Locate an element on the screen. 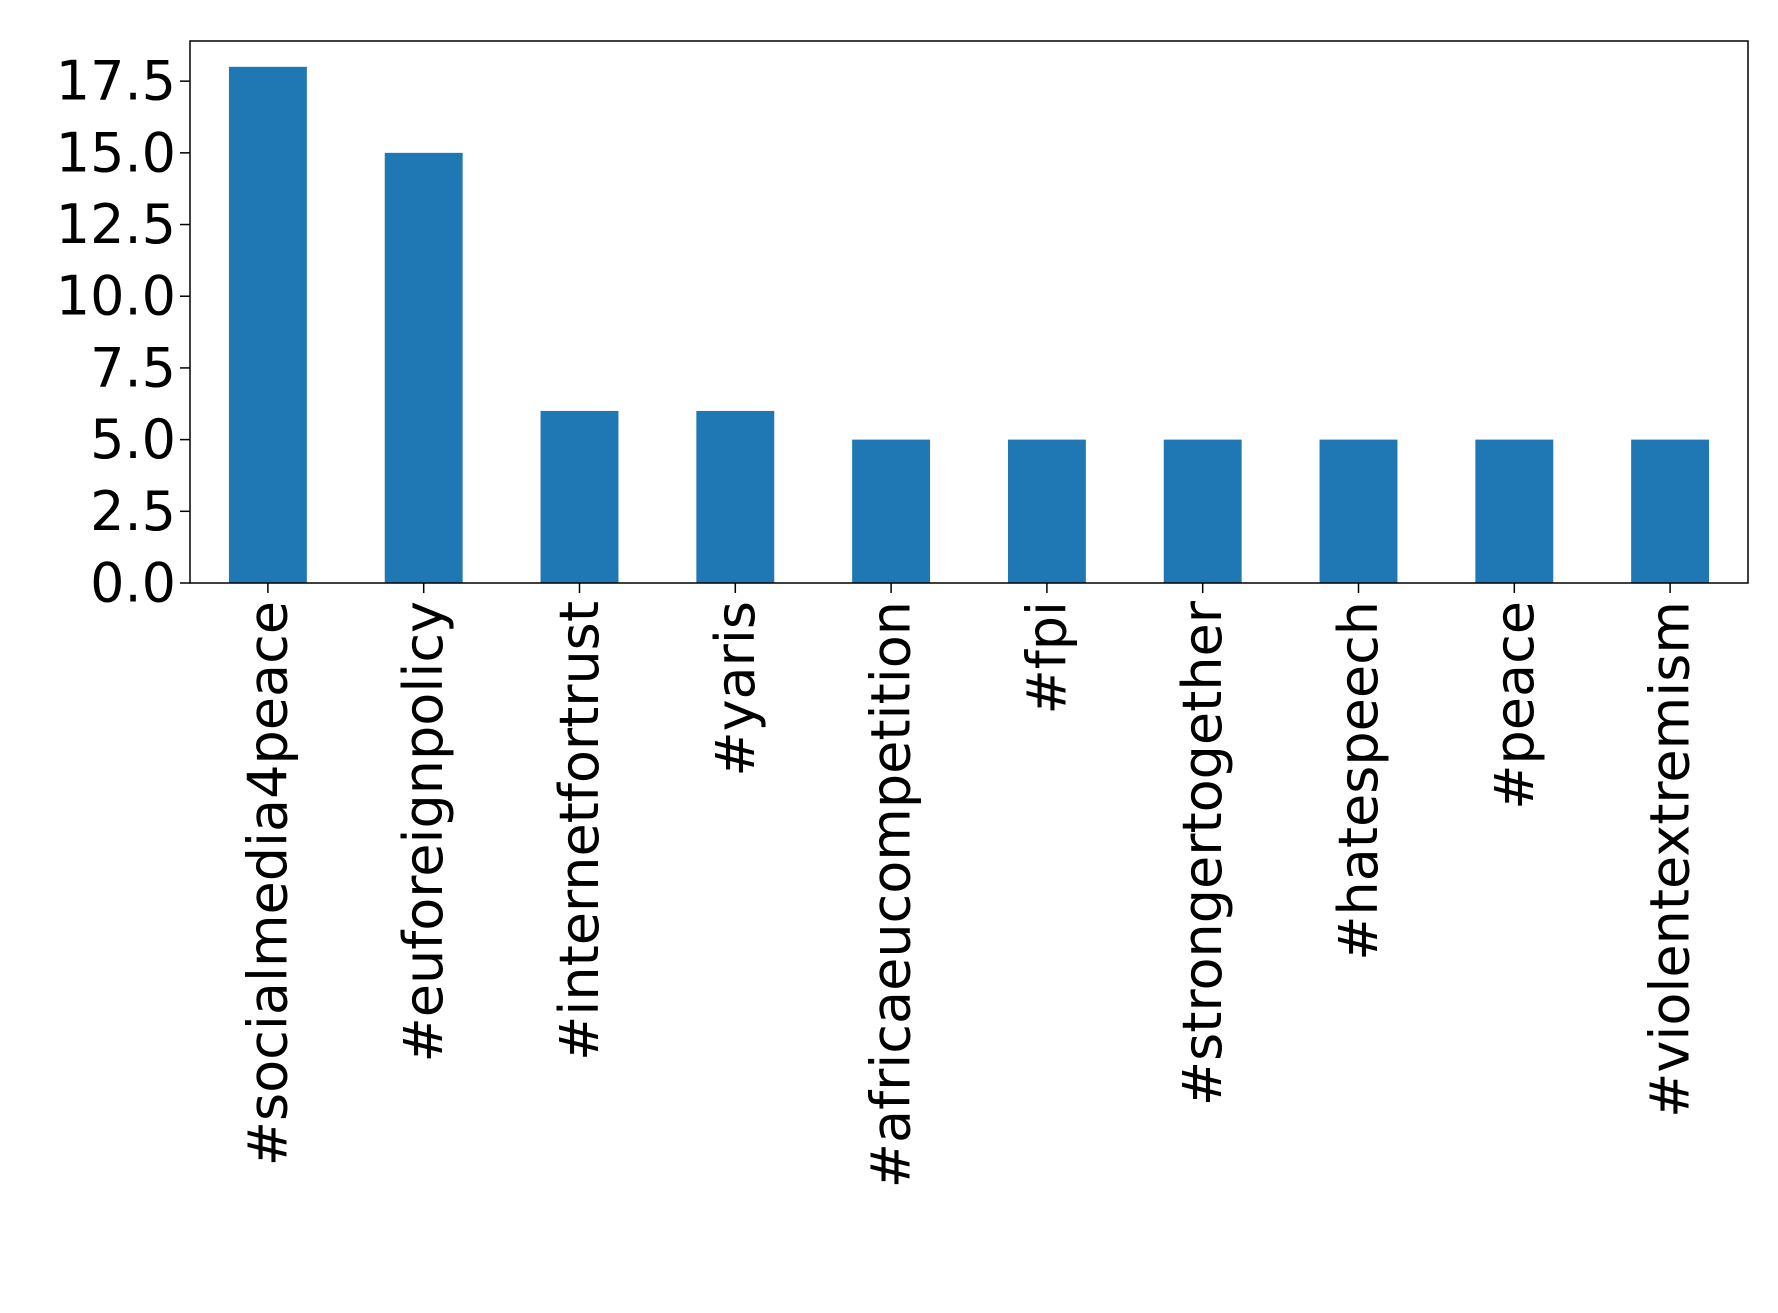 This screenshot has height=1313, width=1778. x-tick-label: #euforeignpolicy is located at coordinates (423, 831).